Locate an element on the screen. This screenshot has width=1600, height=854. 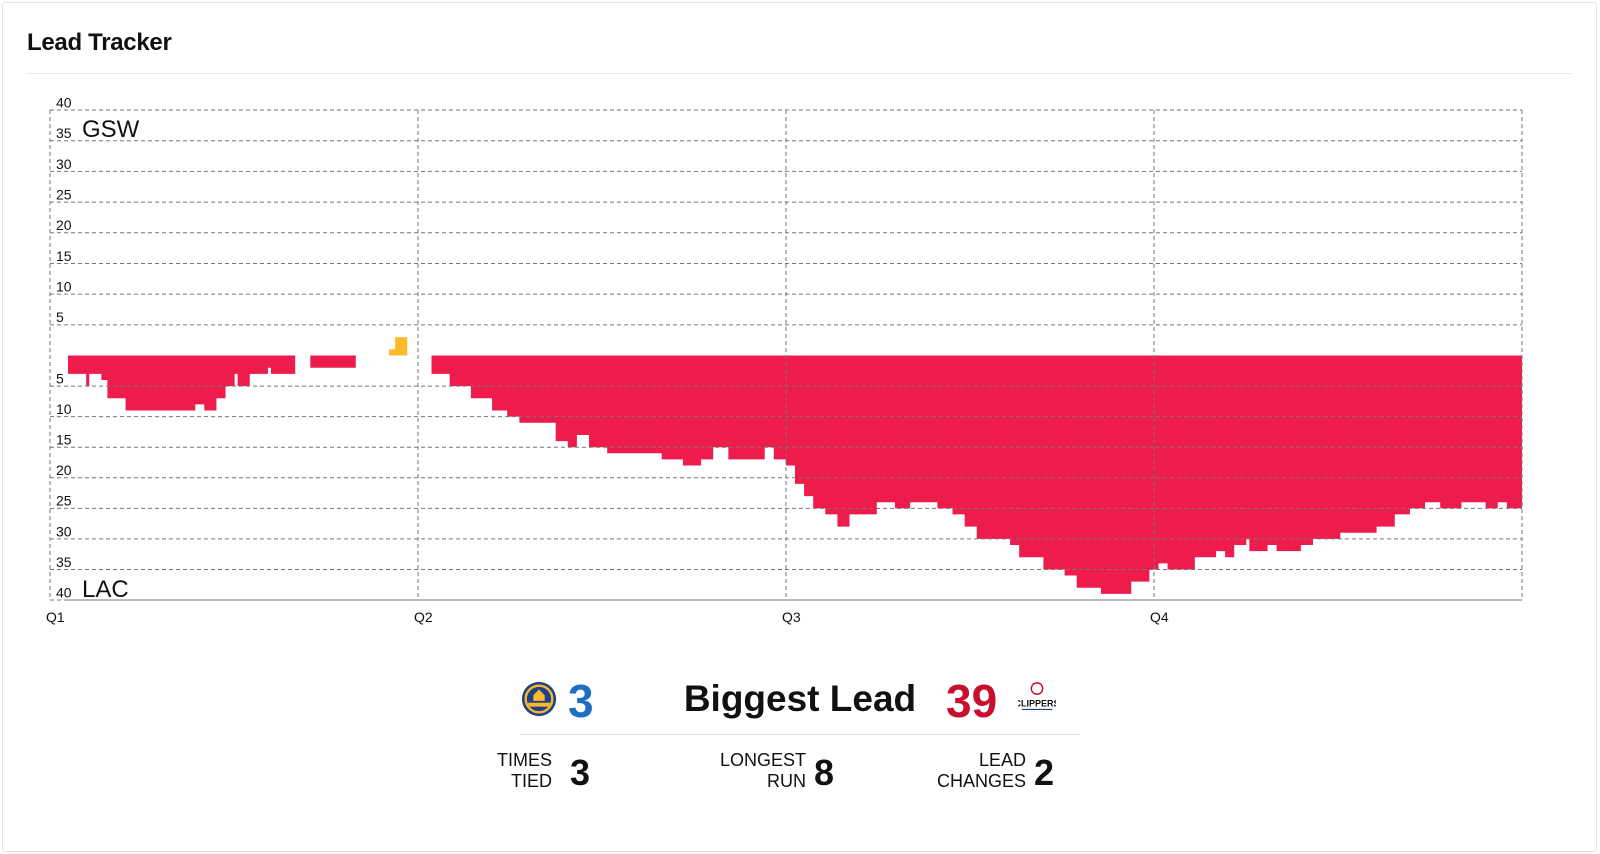
times-tied-stat: TIMES TIED 3 is located at coordinates (546, 773).